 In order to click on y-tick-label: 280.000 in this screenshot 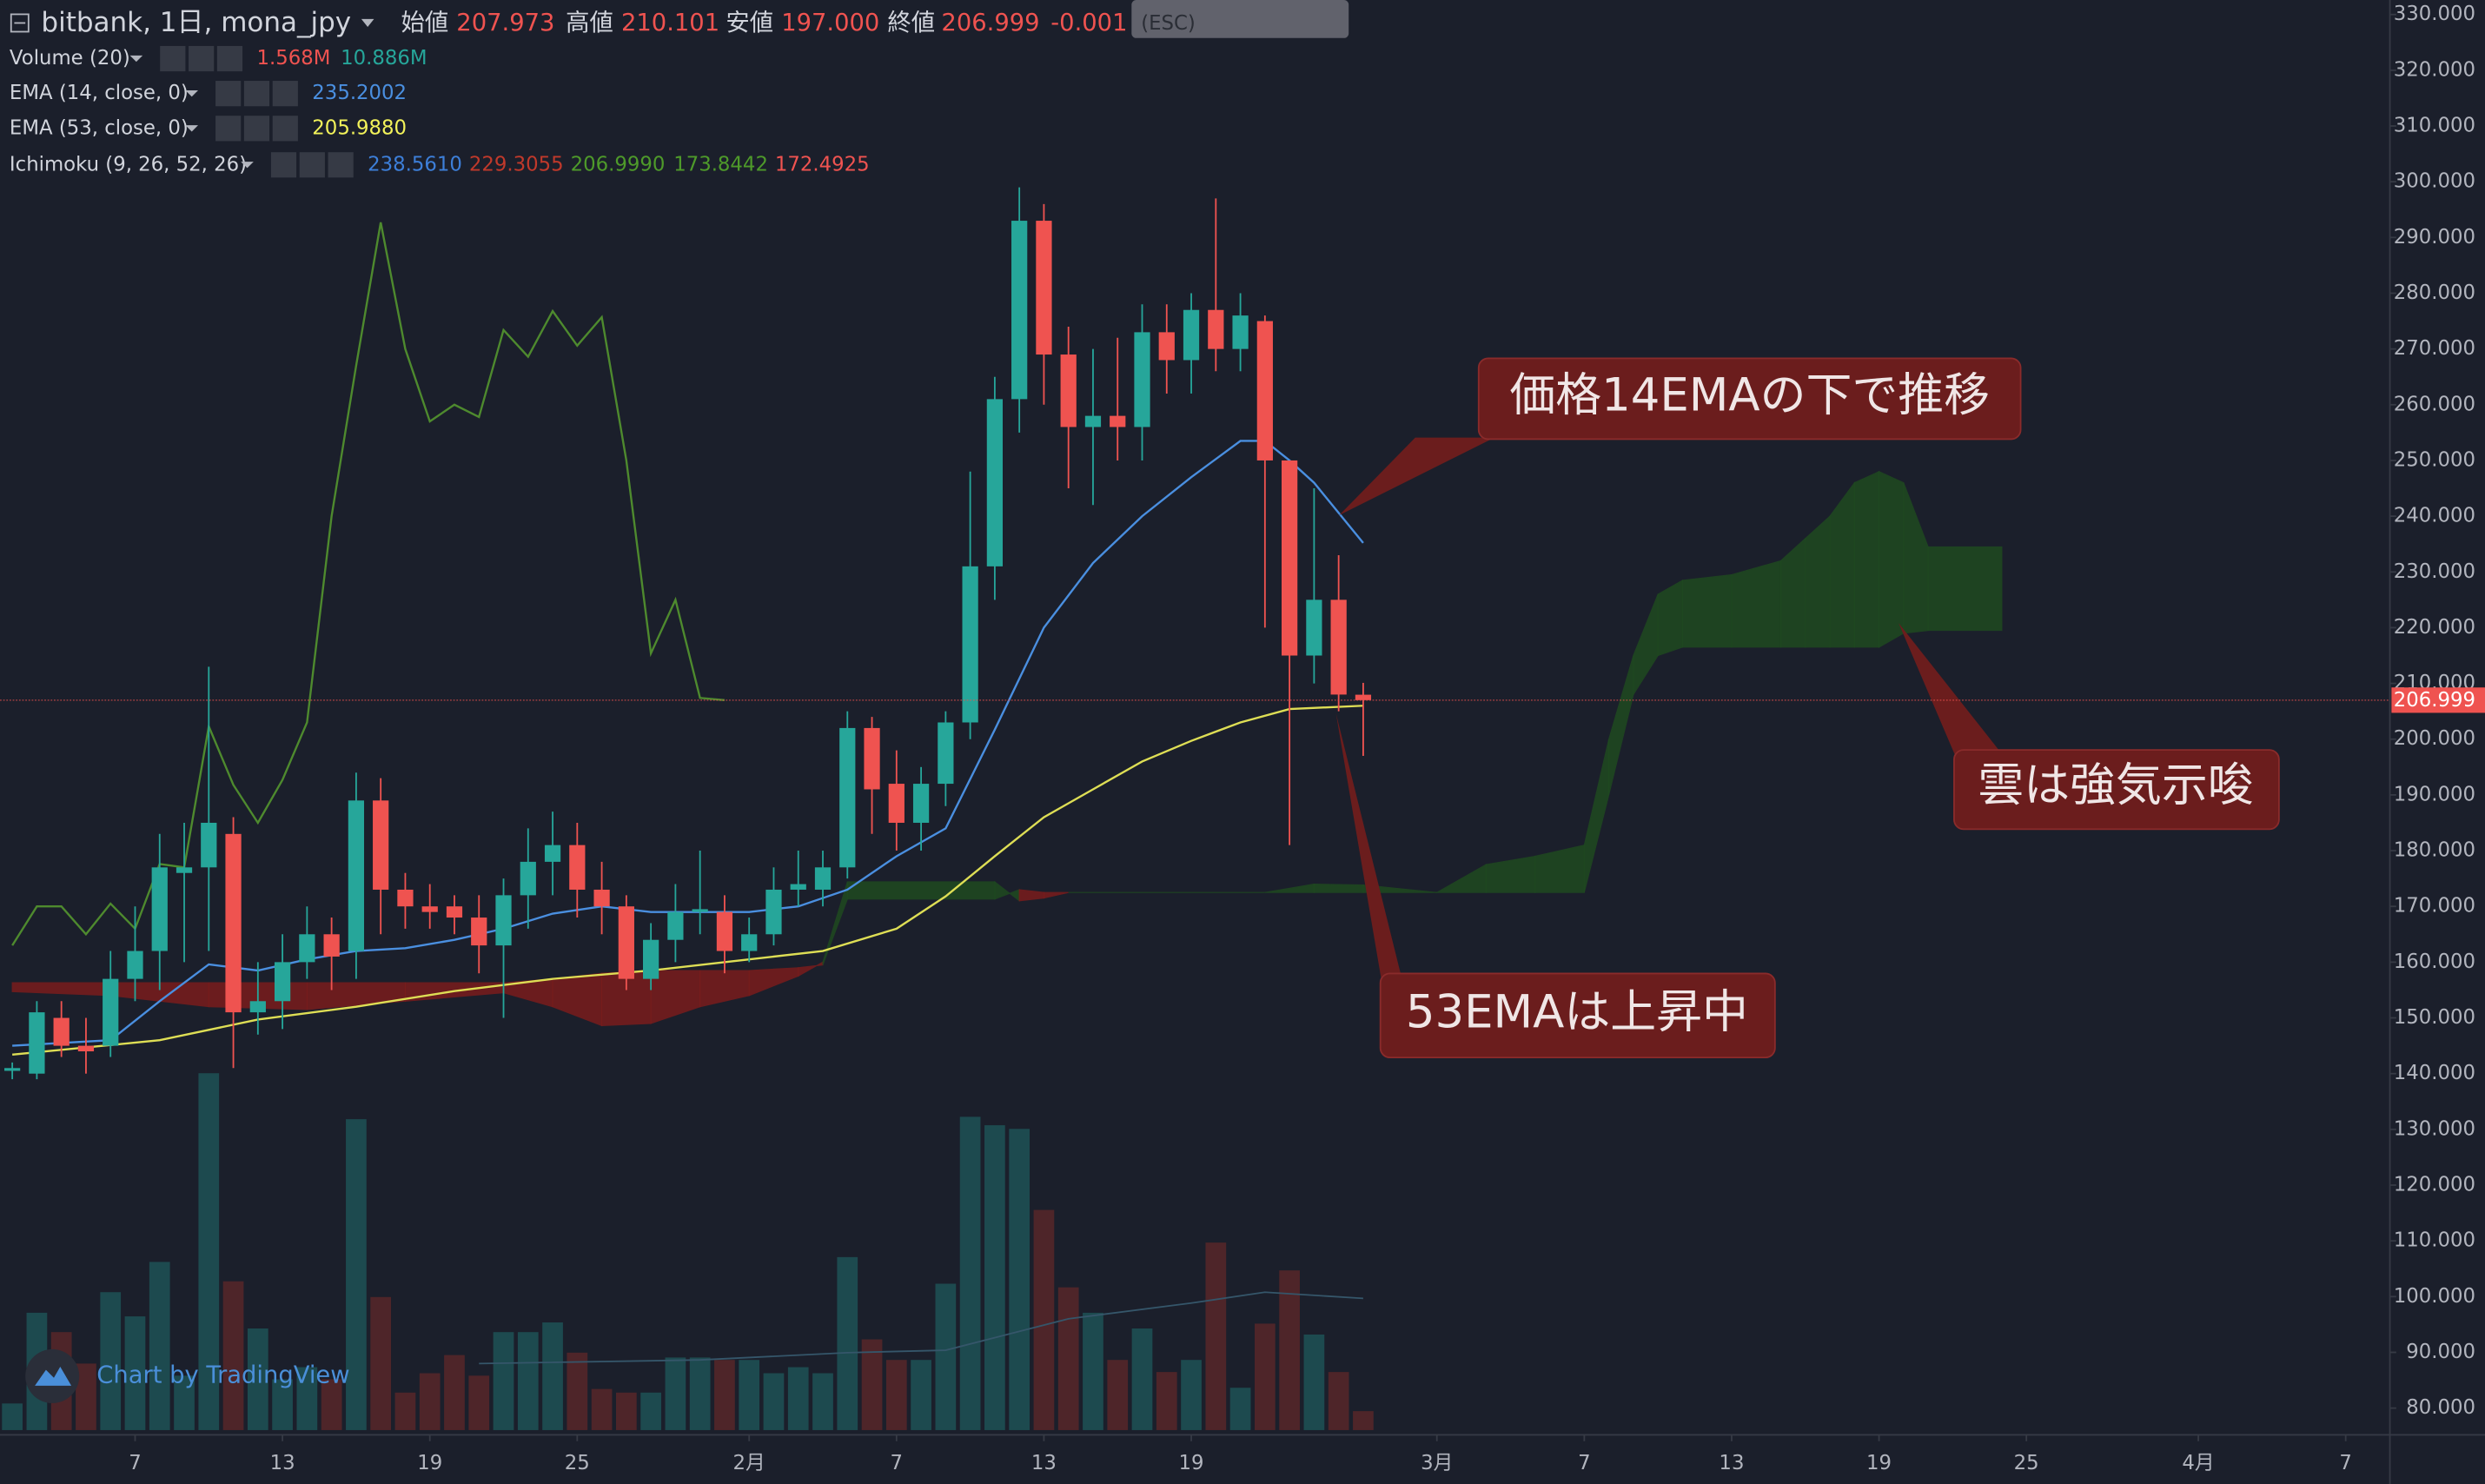, I will do `click(2434, 293)`.